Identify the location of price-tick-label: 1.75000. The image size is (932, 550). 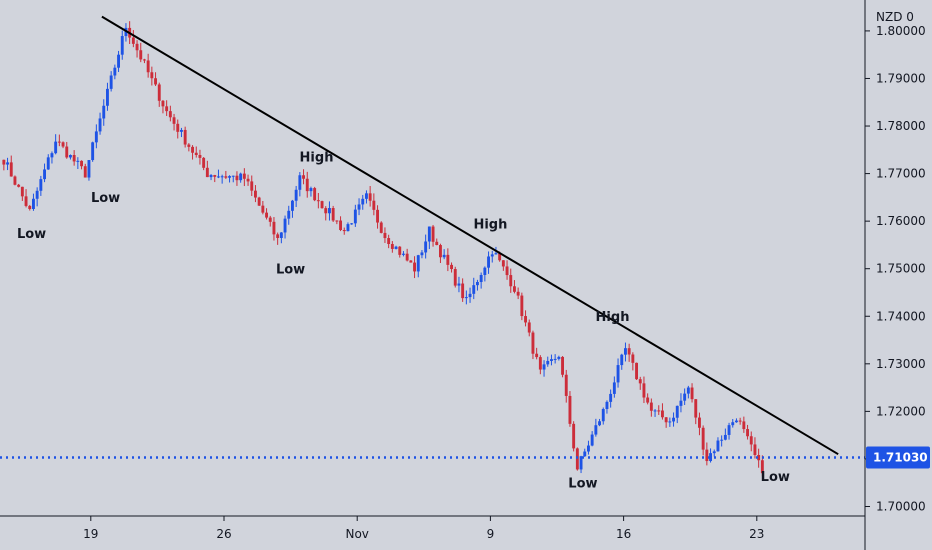
(901, 269).